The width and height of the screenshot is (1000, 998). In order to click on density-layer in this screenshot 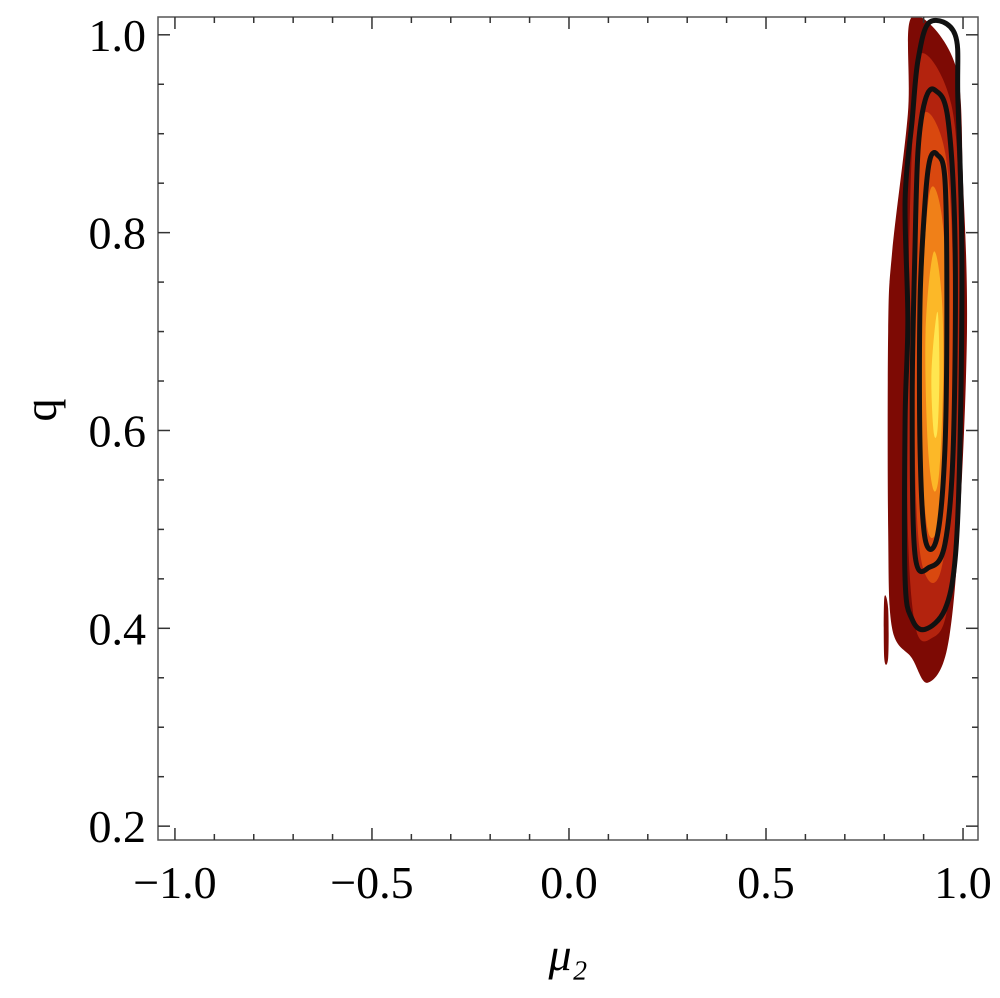, I will do `click(925, 350)`.